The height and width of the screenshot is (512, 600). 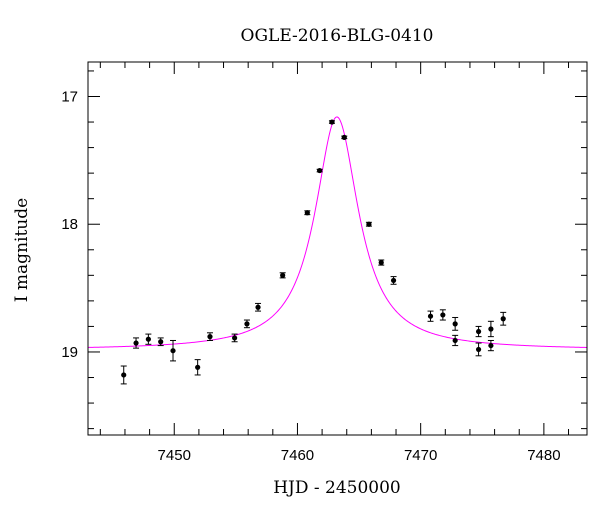 I want to click on y-tick-label: 17, so click(x=69, y=96).